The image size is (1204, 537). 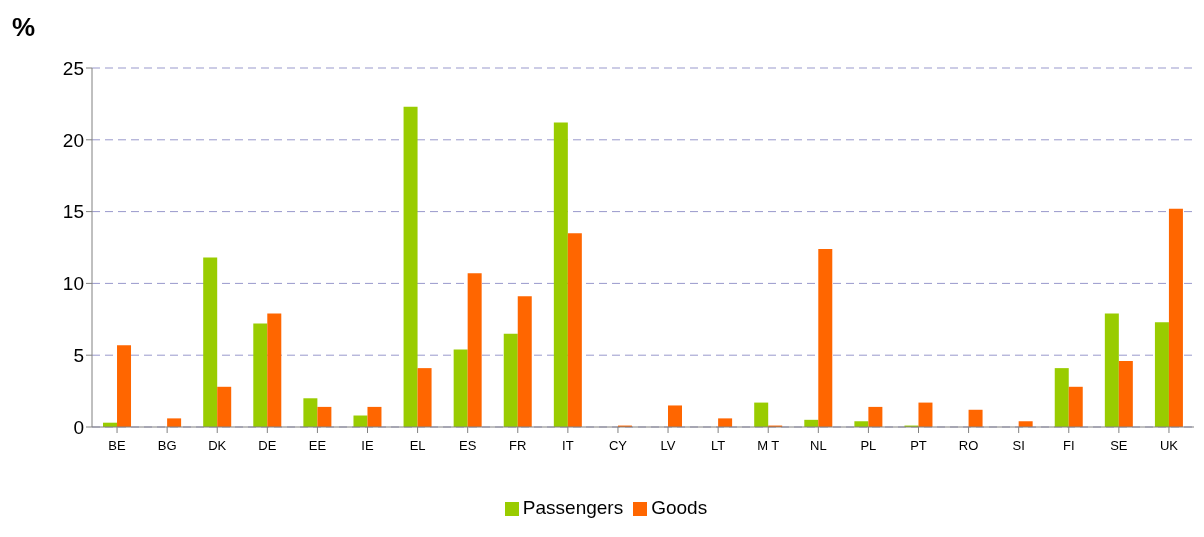 I want to click on x-tick-label: M T, so click(x=768, y=446).